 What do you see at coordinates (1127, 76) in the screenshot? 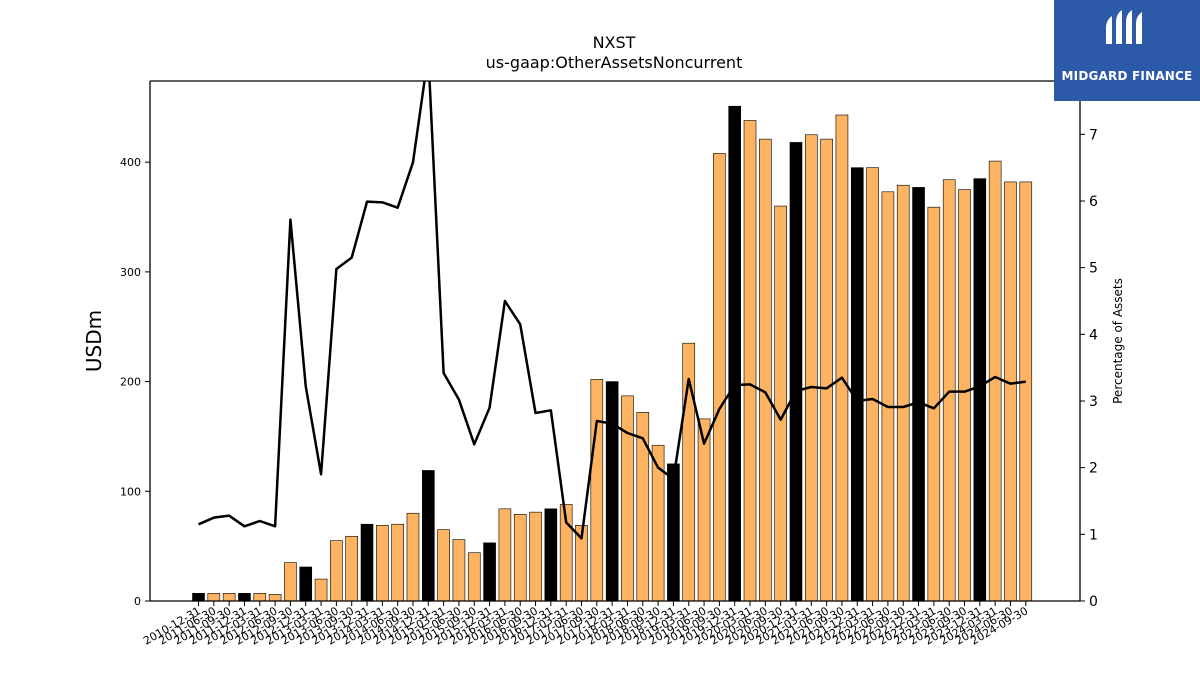
I see `brand-name: MIDGARD FINANCE` at bounding box center [1127, 76].